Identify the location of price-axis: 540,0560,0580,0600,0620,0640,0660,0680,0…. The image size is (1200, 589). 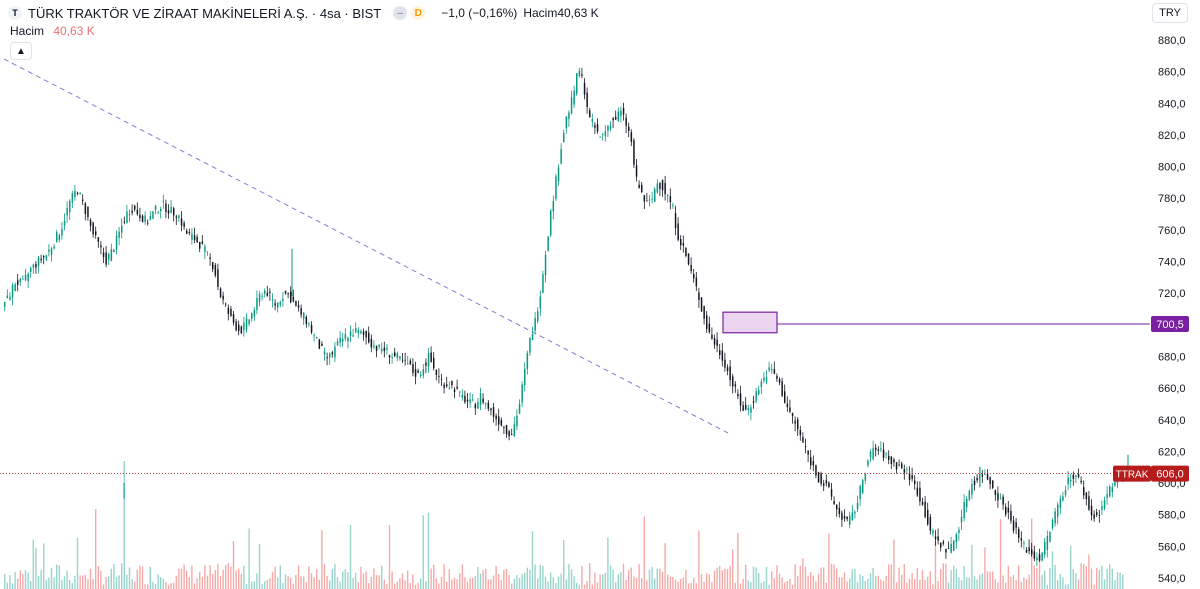
(1151, 310).